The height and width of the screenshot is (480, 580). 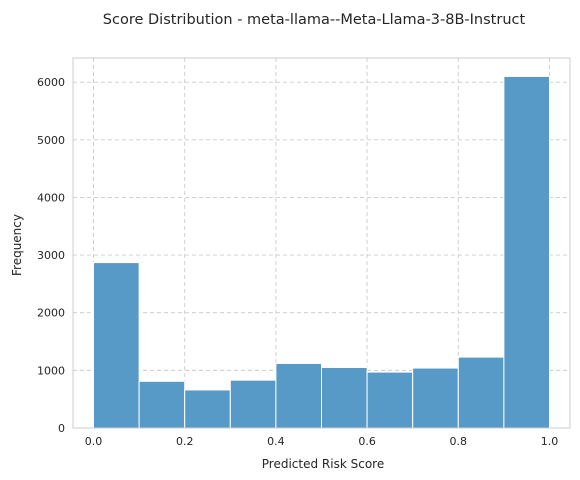 I want to click on y-tick-label: 2000, so click(x=51, y=313).